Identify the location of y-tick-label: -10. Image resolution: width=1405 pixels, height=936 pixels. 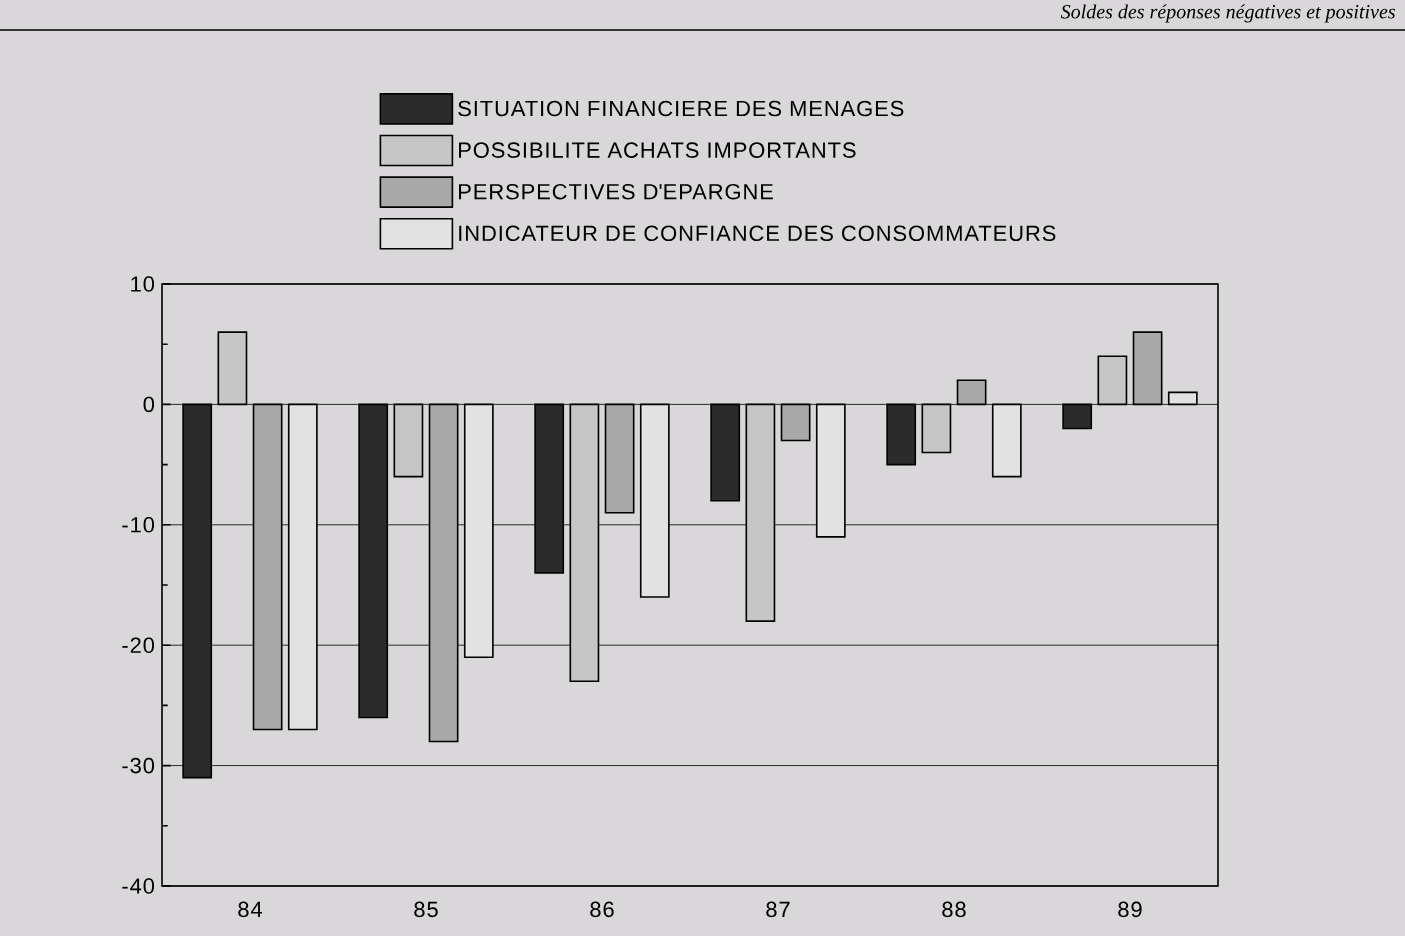
(138, 525).